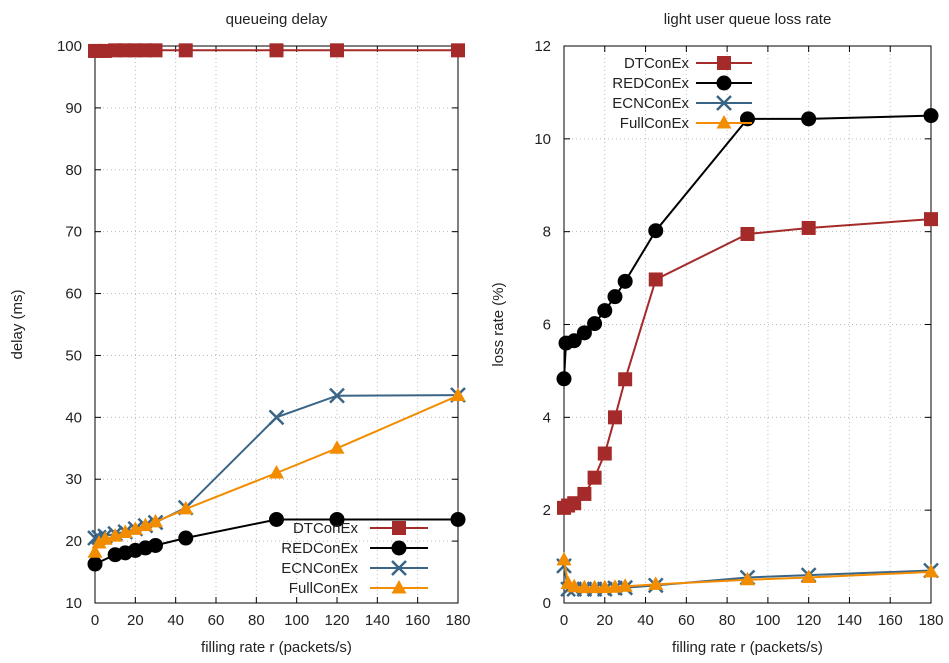  I want to click on y-tick-label: 40, so click(73, 417).